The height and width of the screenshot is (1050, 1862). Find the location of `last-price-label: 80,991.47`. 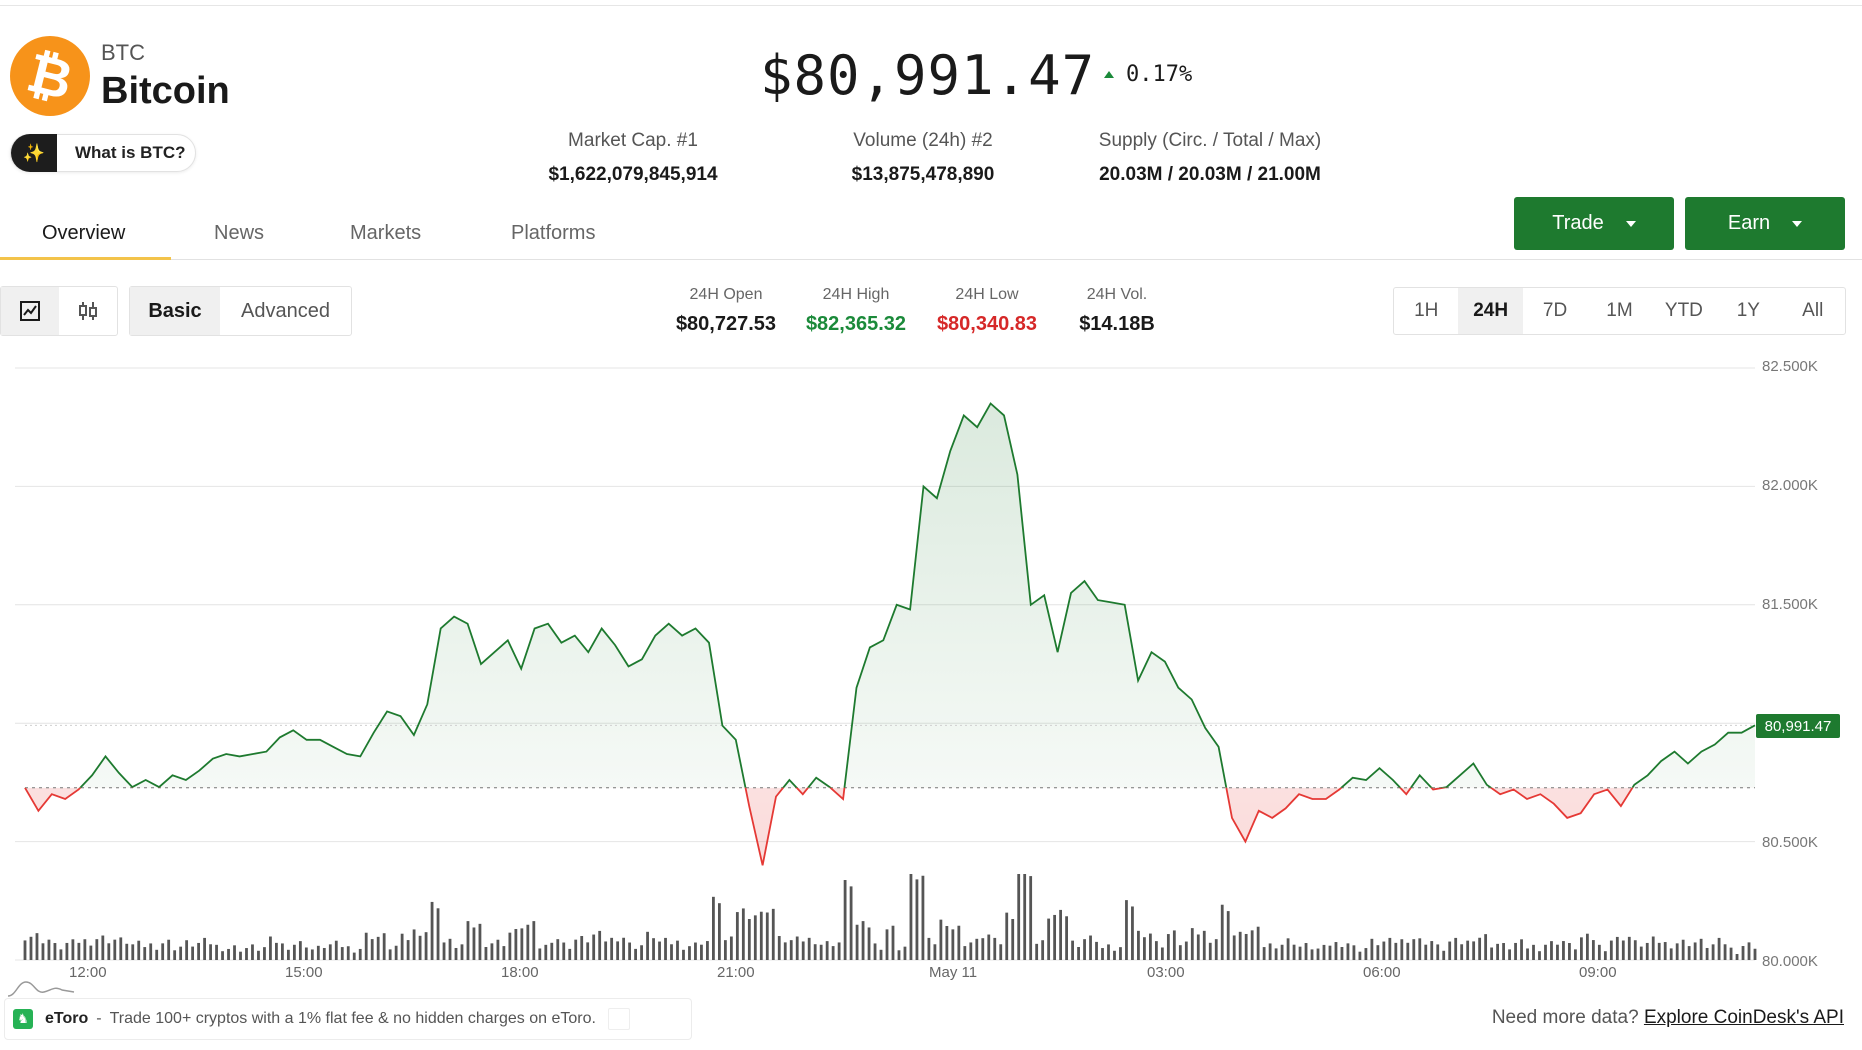

last-price-label: 80,991.47 is located at coordinates (1798, 726).